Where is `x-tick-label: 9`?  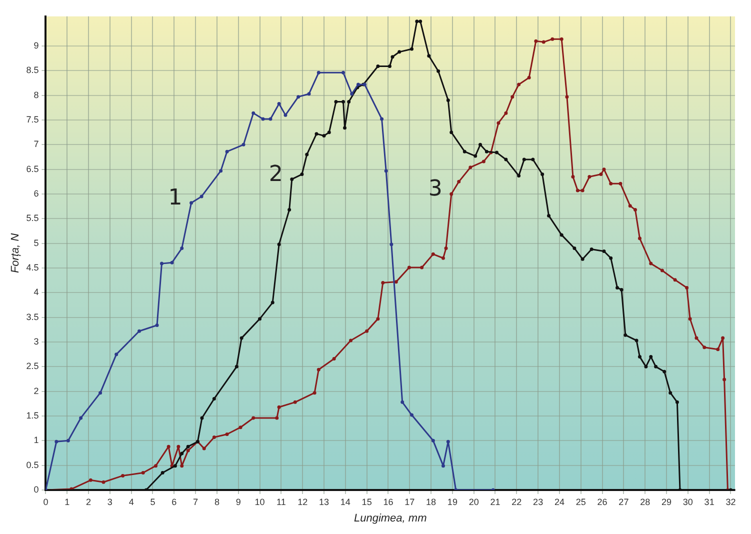
x-tick-label: 9 is located at coordinates (238, 501).